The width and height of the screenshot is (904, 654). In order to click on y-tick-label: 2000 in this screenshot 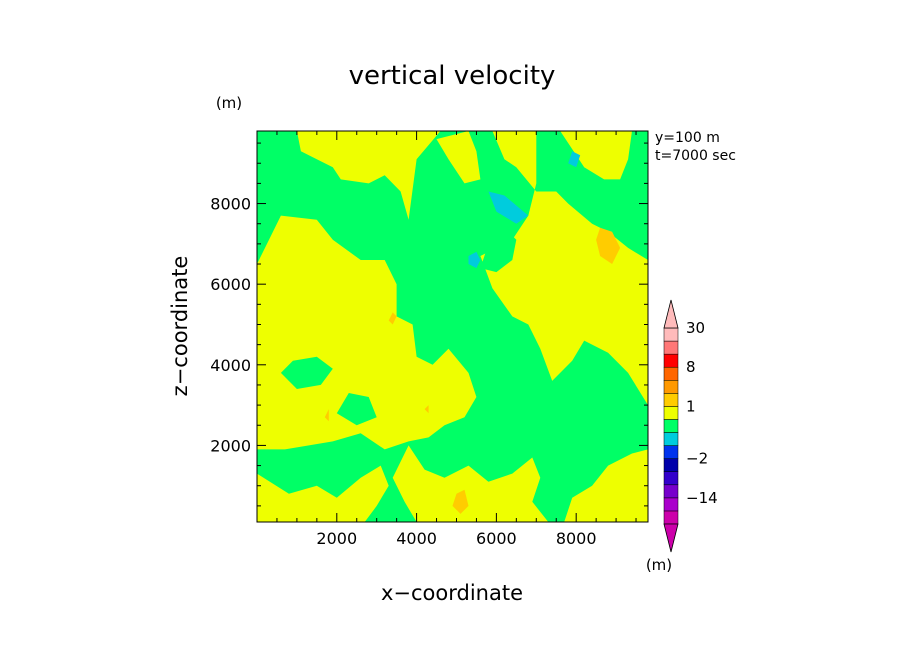, I will do `click(230, 445)`.